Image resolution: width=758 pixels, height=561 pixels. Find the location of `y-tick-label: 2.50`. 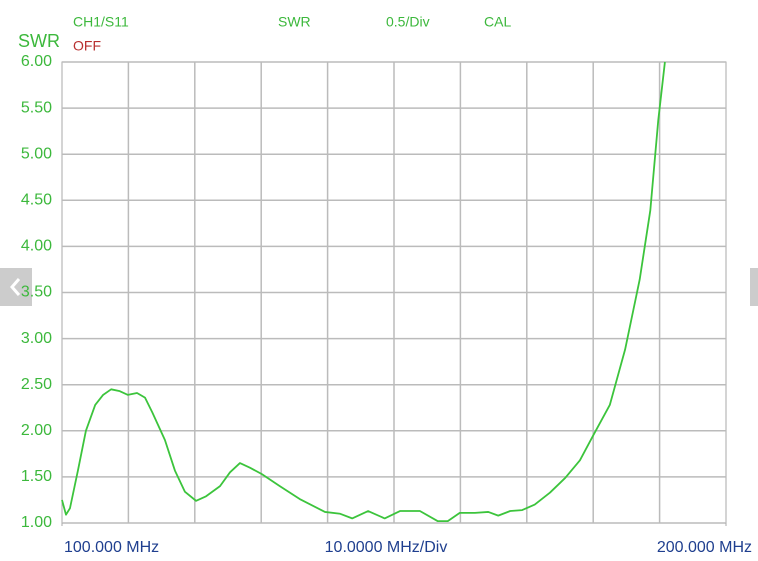

y-tick-label: 2.50 is located at coordinates (36, 384).